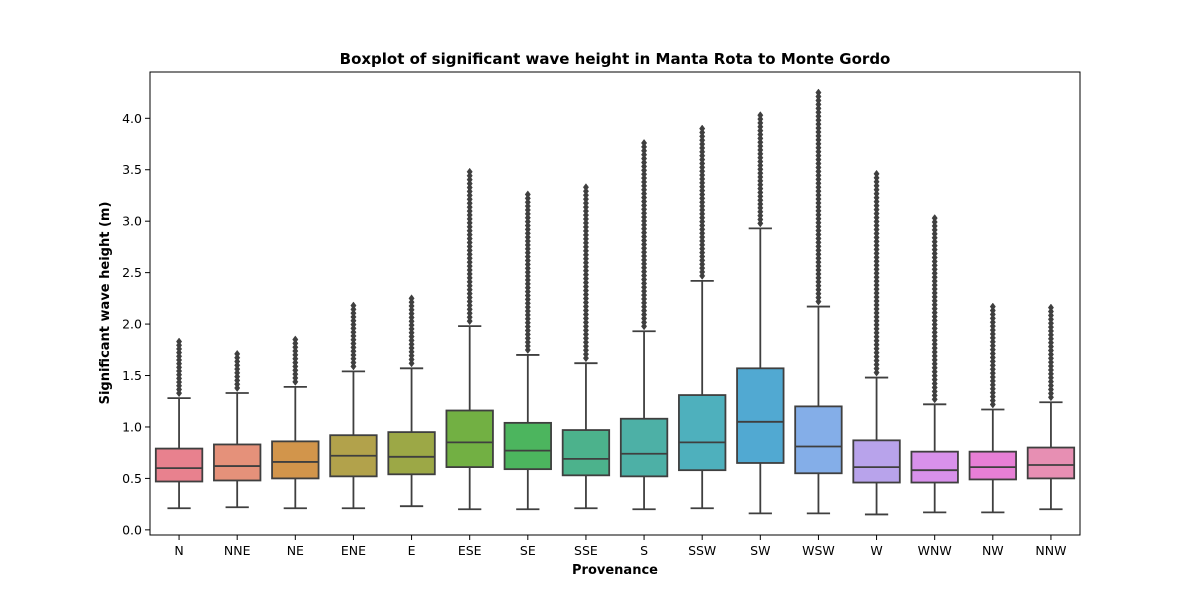  Describe the element at coordinates (876, 342) in the screenshot. I see `box-w` at that location.